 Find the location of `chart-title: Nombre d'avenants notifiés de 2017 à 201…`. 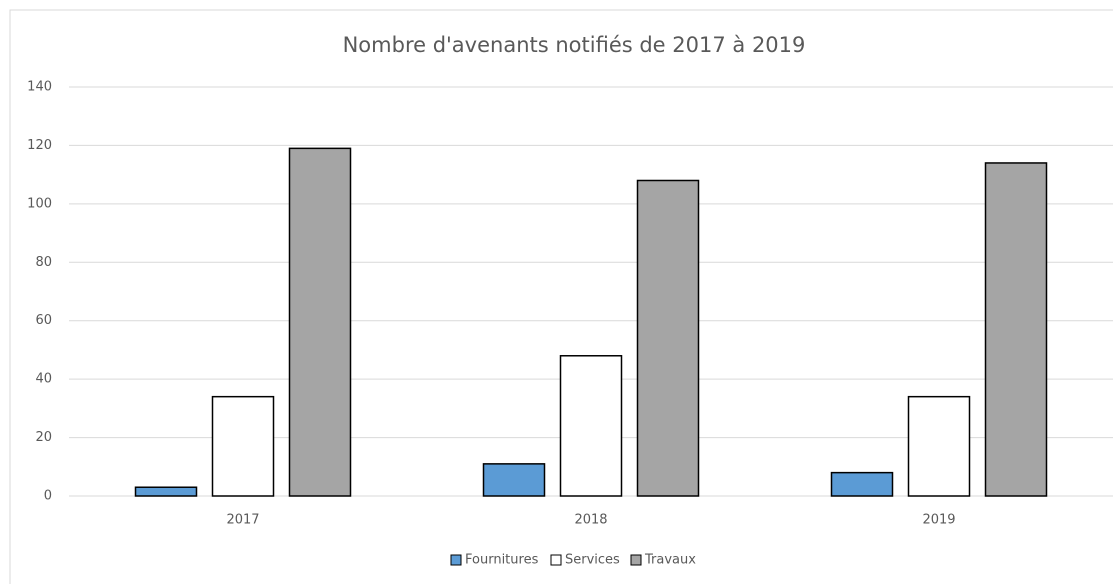

chart-title: Nombre d'avenants notifiés de 2017 à 201… is located at coordinates (574, 45).